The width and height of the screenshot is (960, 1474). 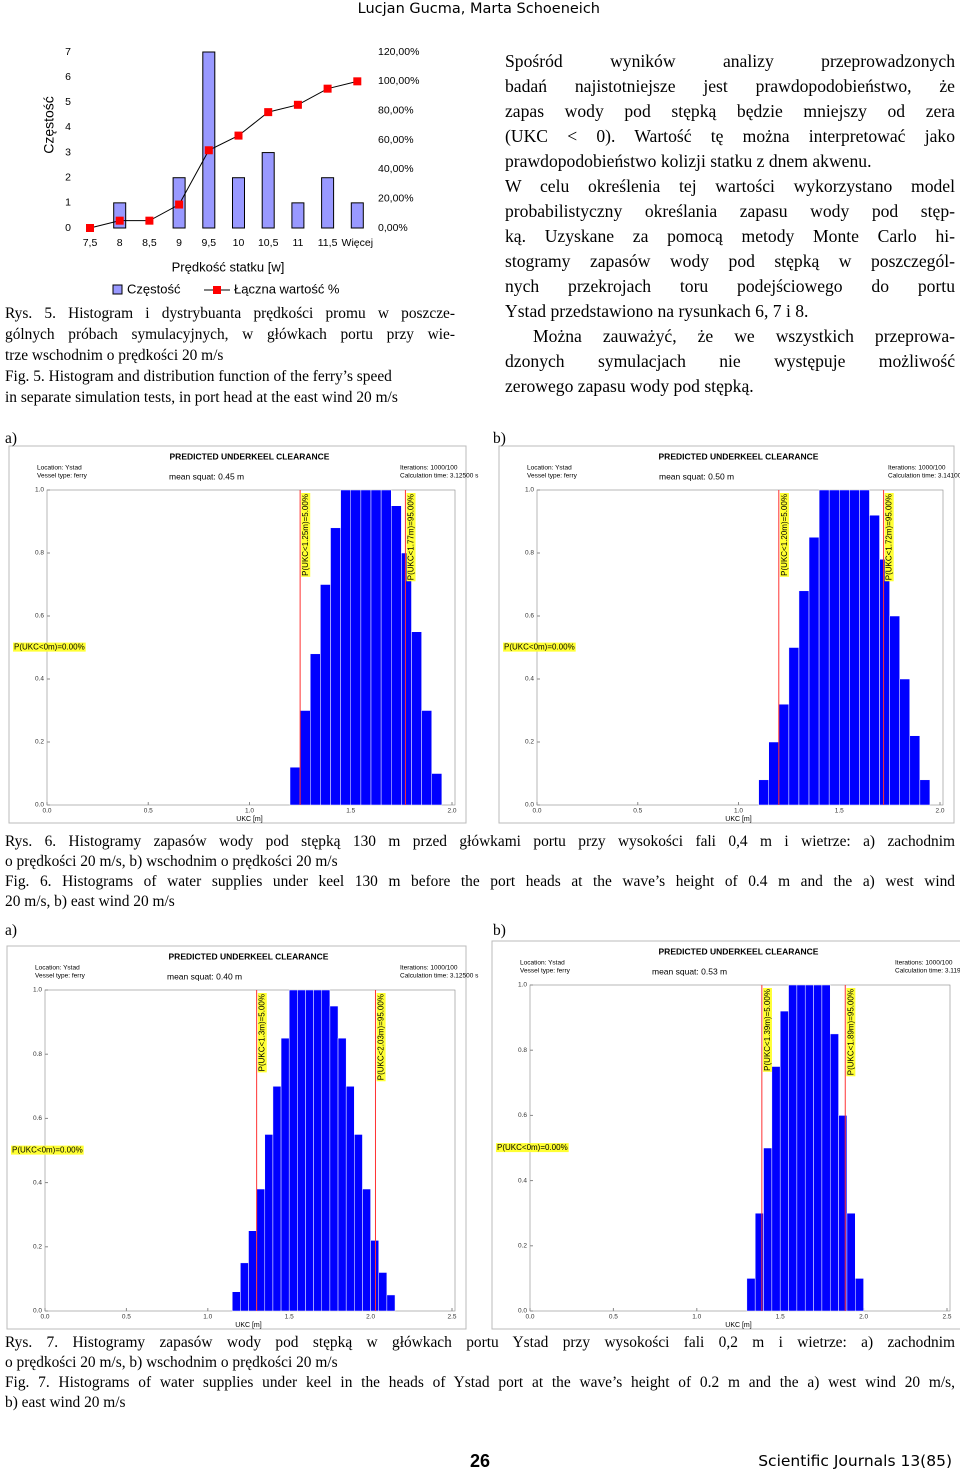 What do you see at coordinates (268, 243) in the screenshot?
I see `x-tick-label: 10,5` at bounding box center [268, 243].